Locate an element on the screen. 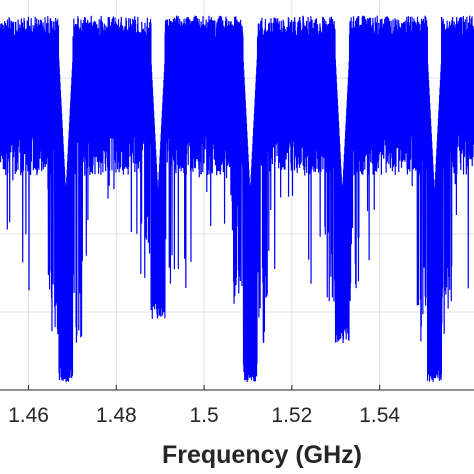  x-tick-label-3: 1.52 is located at coordinates (291, 415).